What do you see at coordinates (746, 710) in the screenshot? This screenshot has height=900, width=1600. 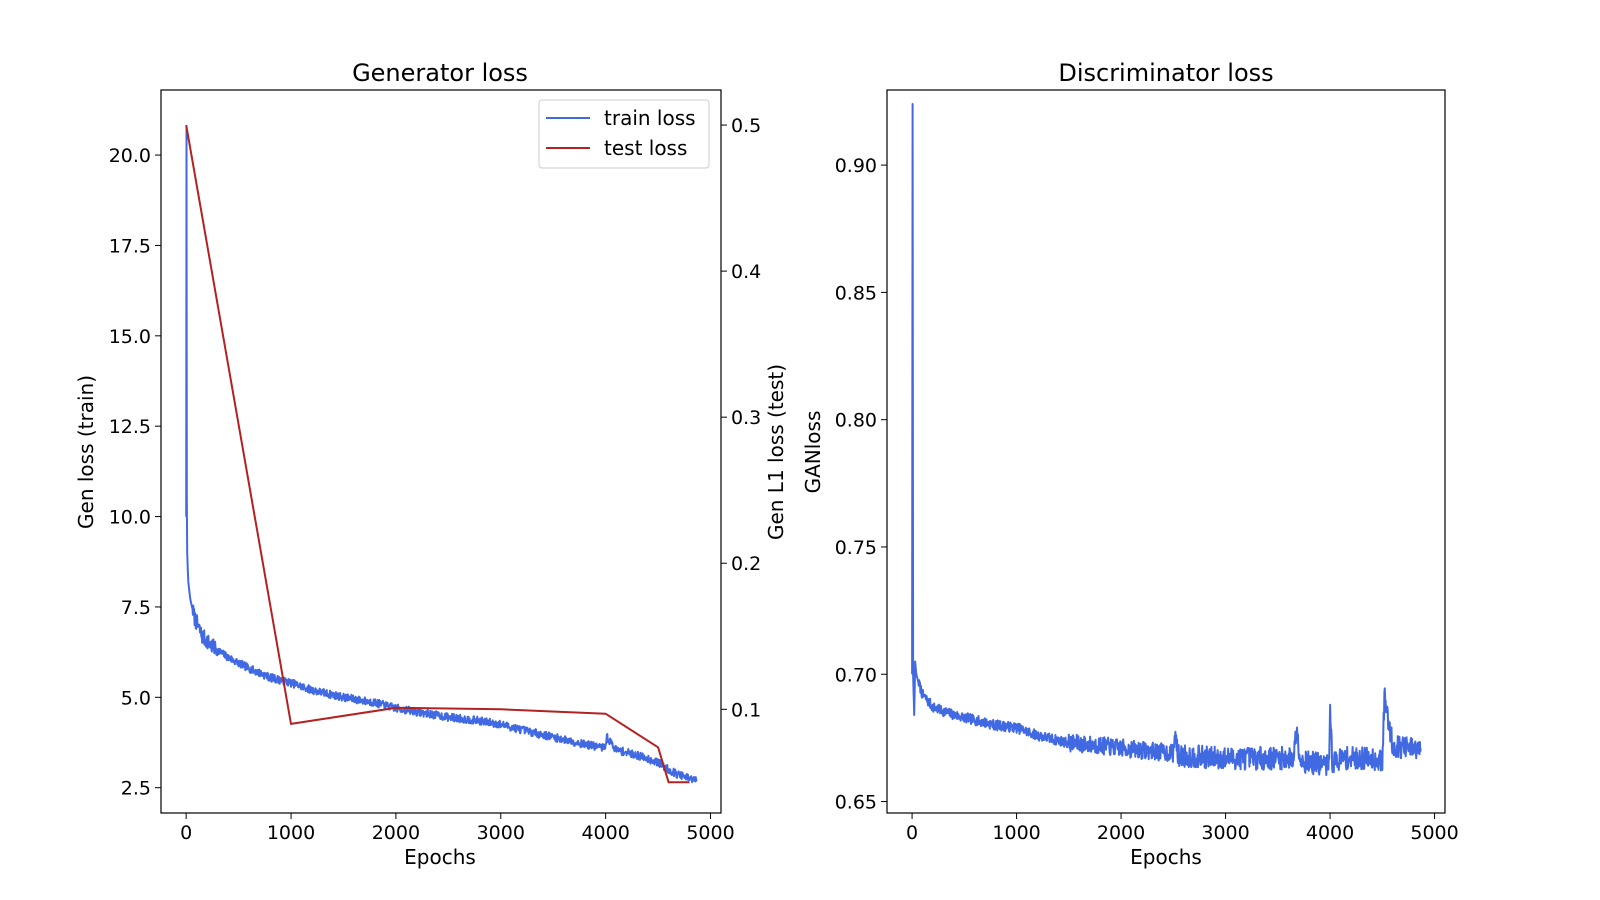 I see `y2-tick-label: 0.1` at bounding box center [746, 710].